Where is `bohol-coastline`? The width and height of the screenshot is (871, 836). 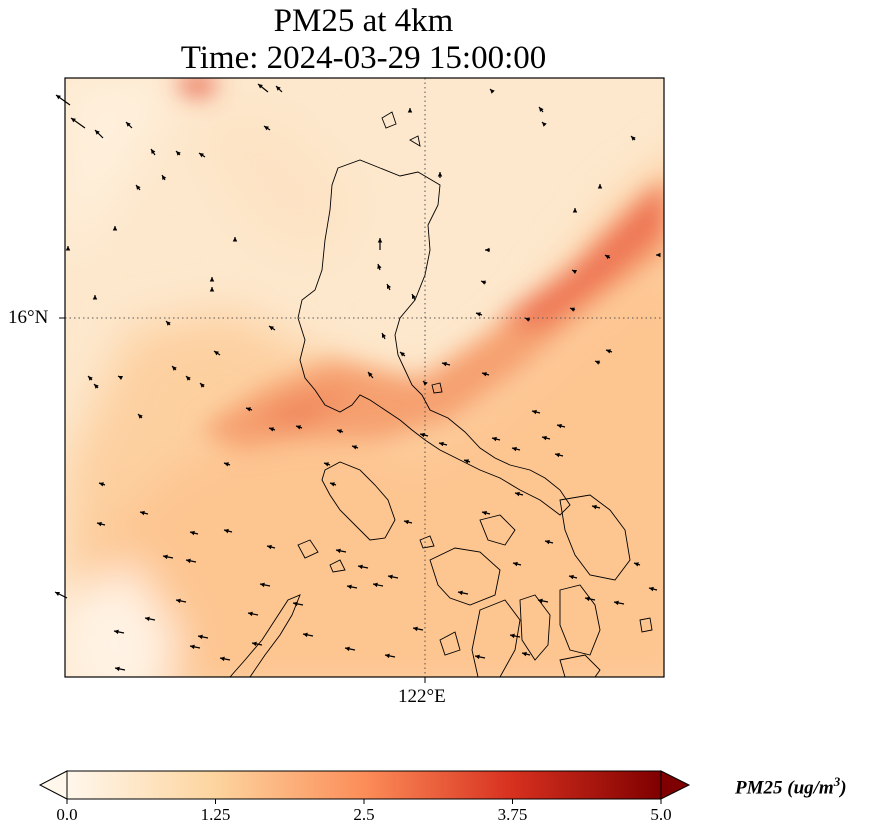 bohol-coastline is located at coordinates (580, 665).